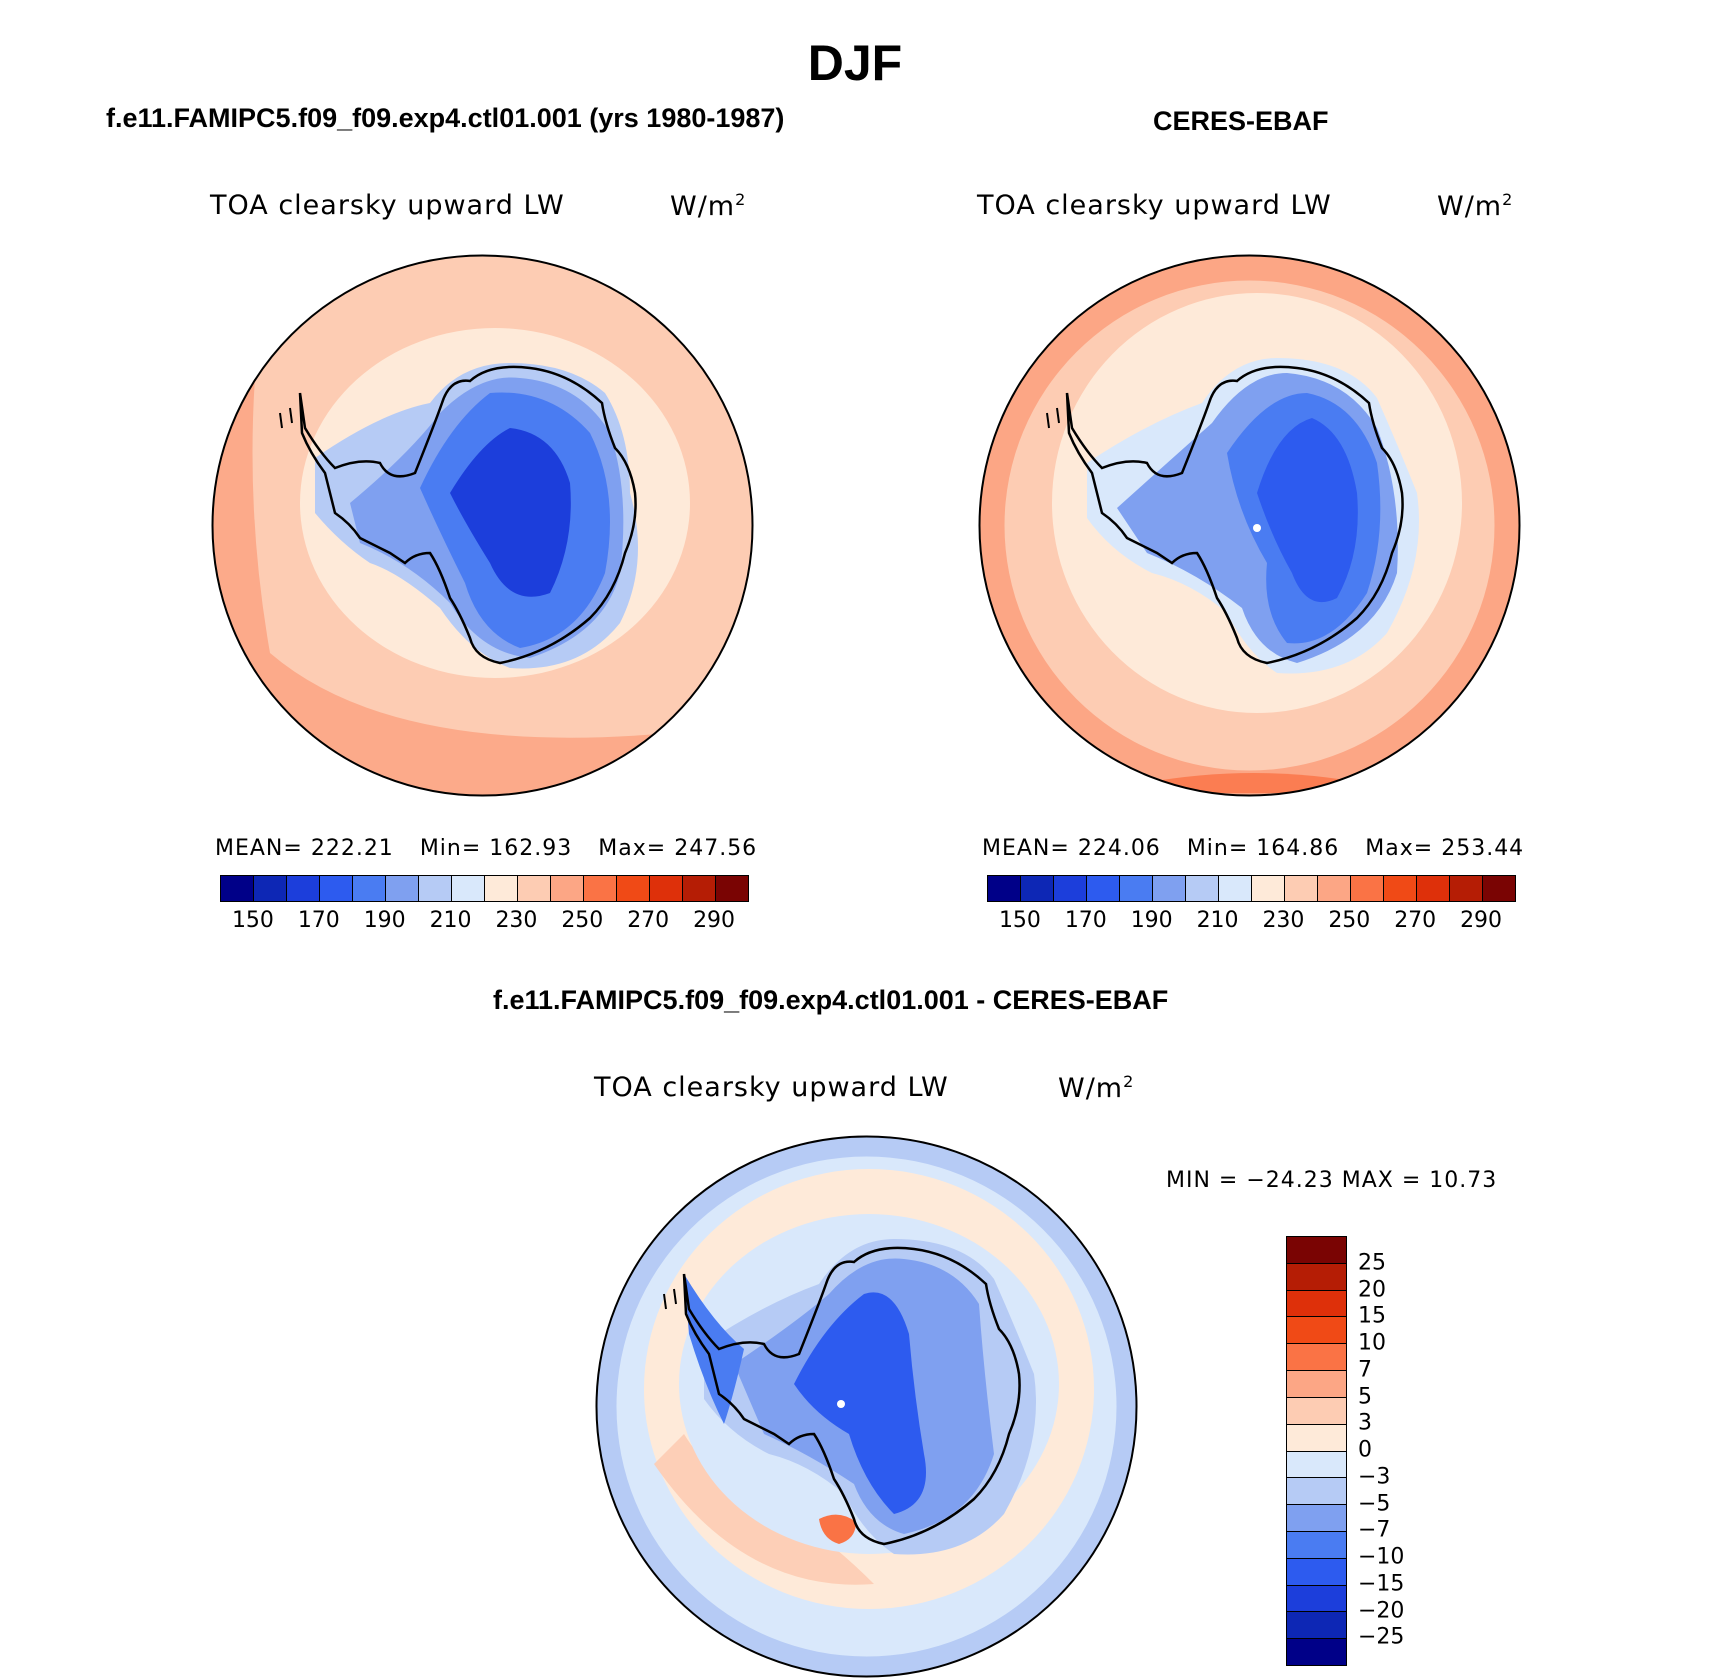 This screenshot has width=1710, height=1679. I want to click on obs-min-value: 164.86, so click(1298, 848).